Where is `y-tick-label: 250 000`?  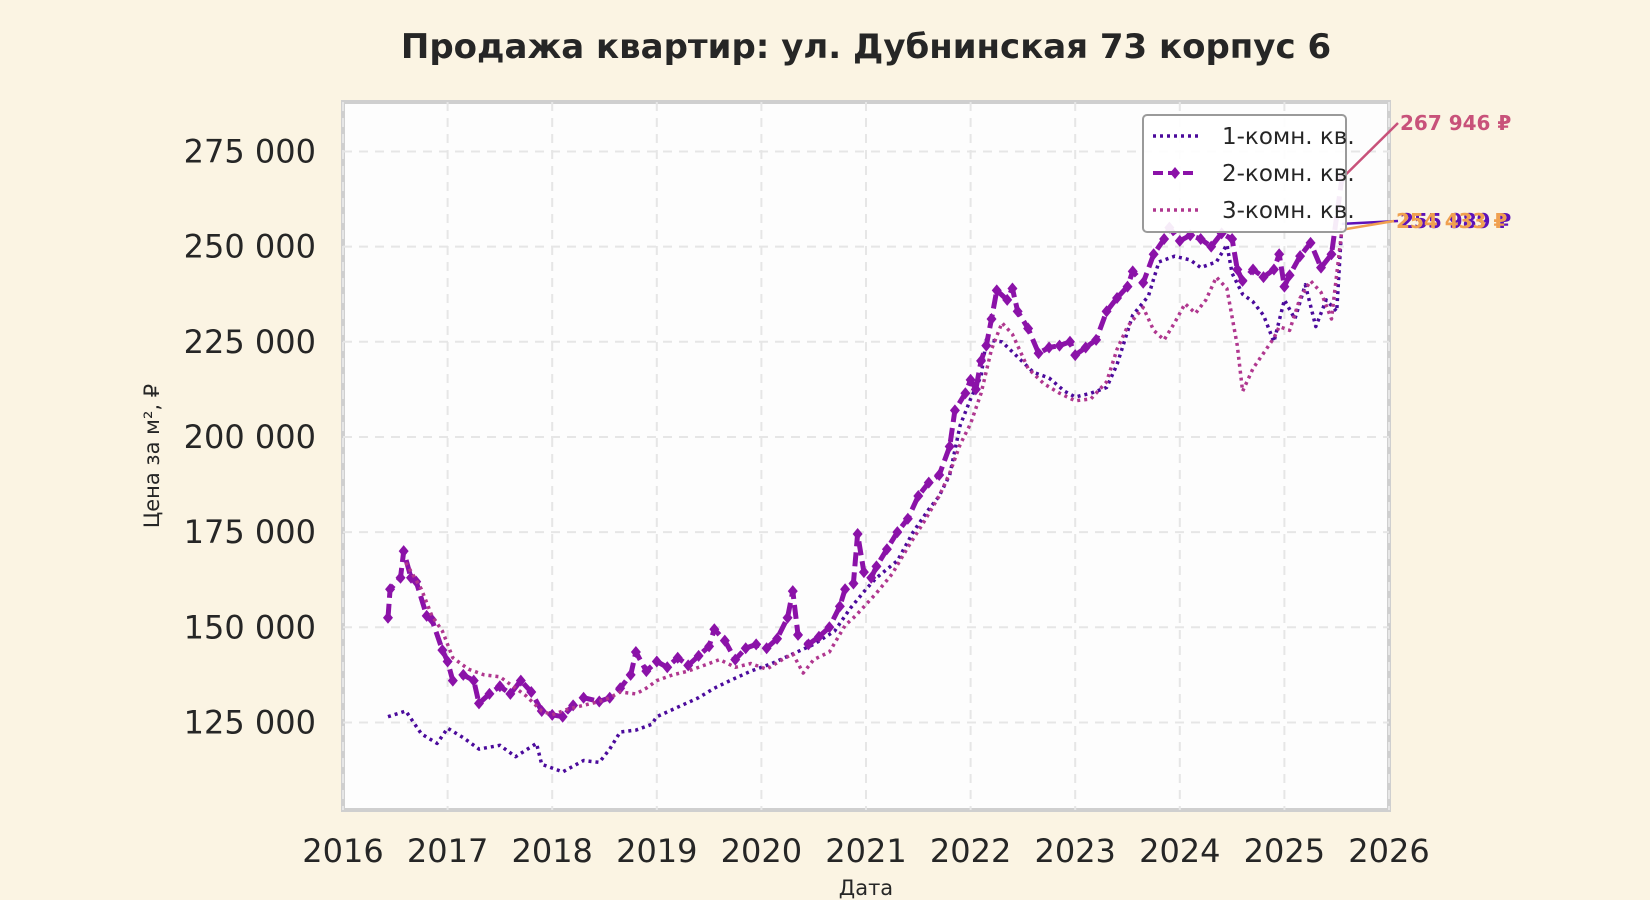
y-tick-label: 250 000 is located at coordinates (250, 247).